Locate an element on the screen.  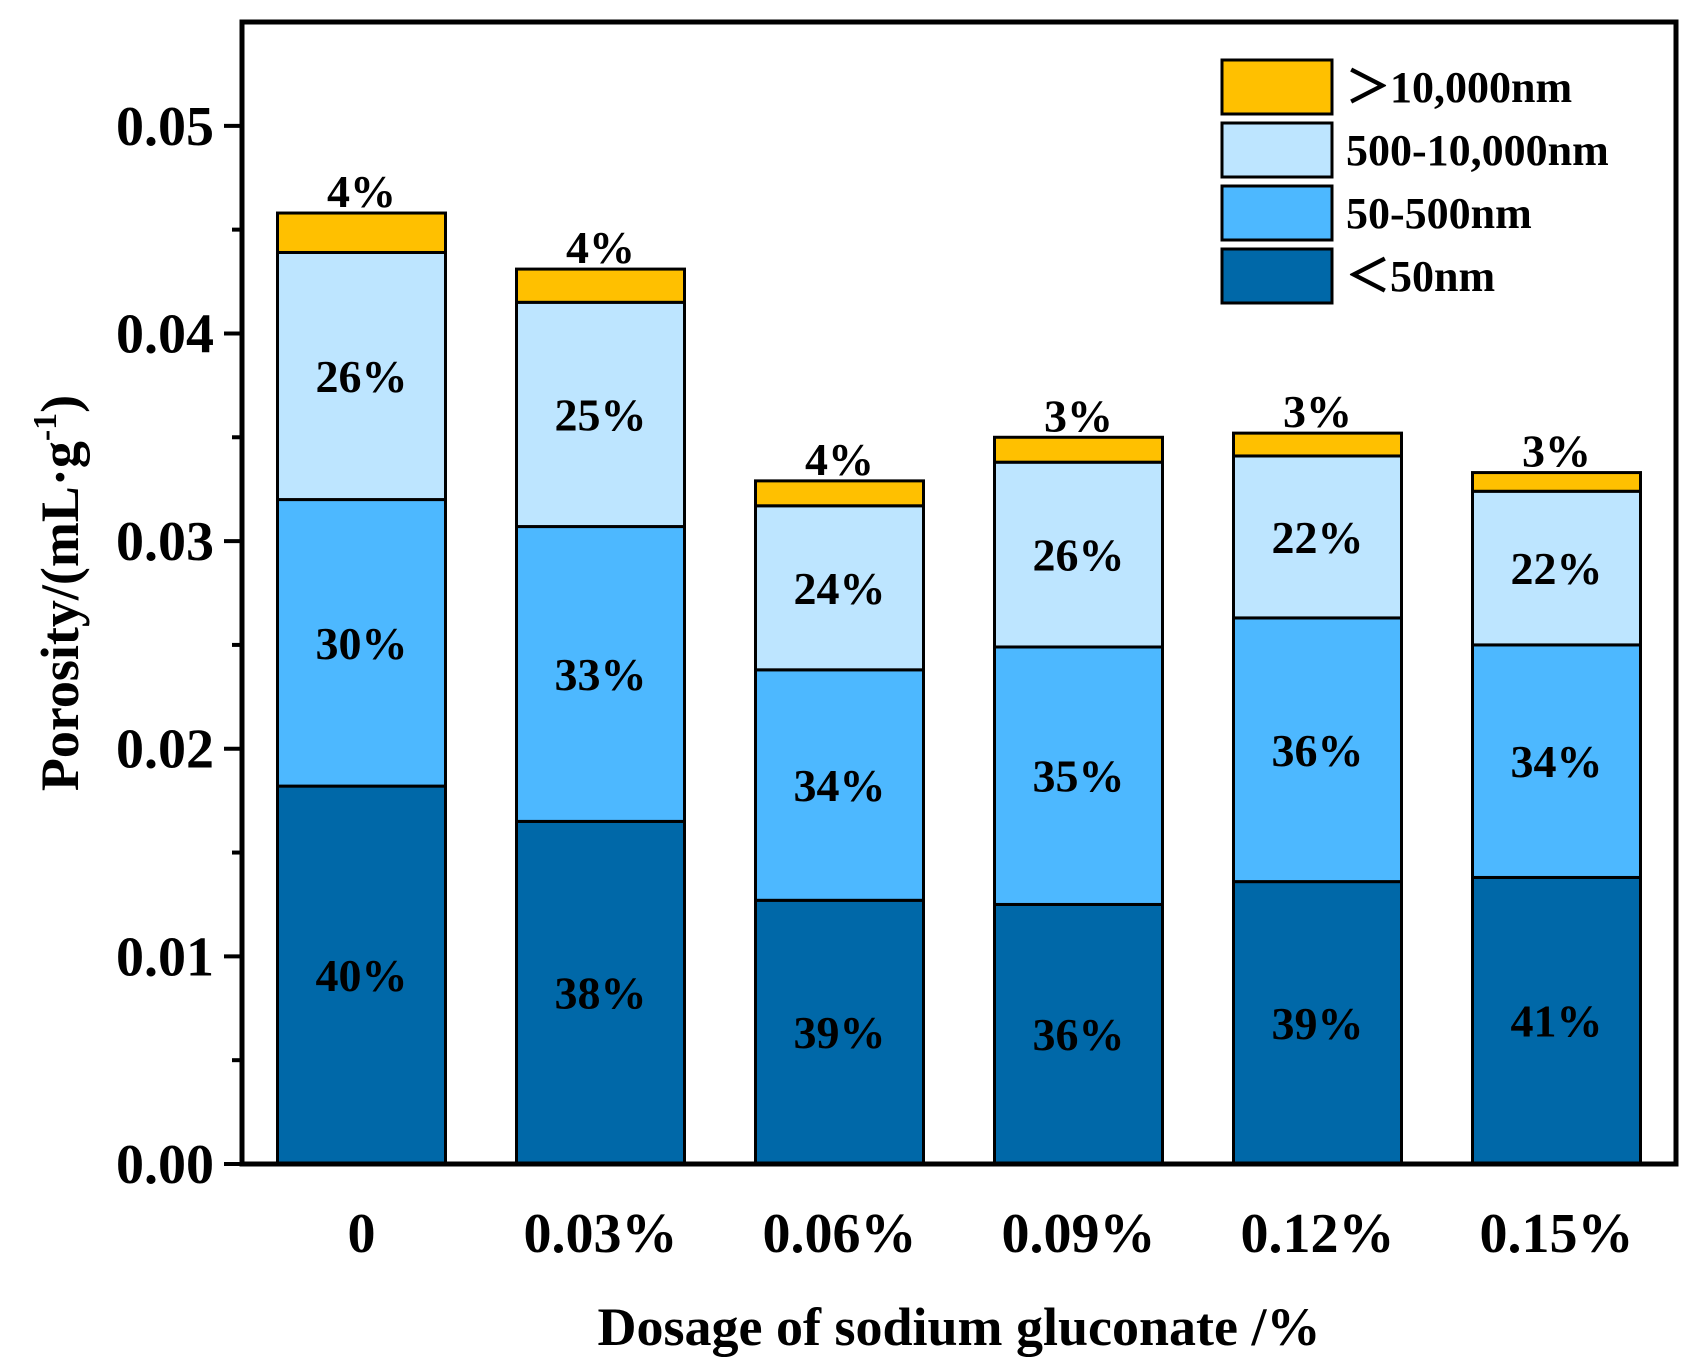
segment-percent-label: 40% is located at coordinates (362, 975).